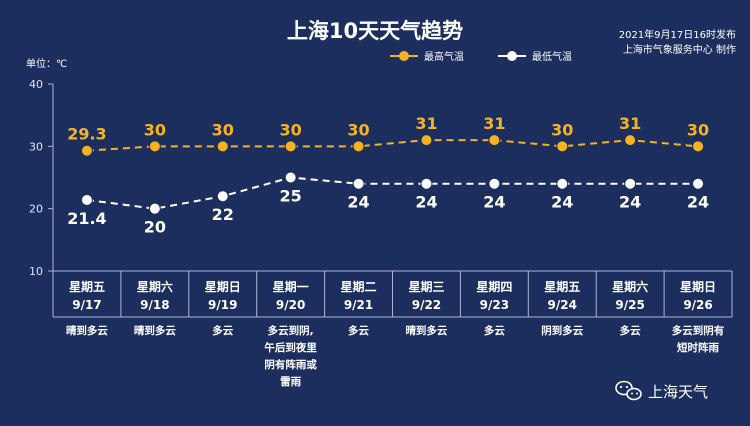  Describe the element at coordinates (698, 347) in the screenshot. I see `weather-text: 短时阵雨` at that location.